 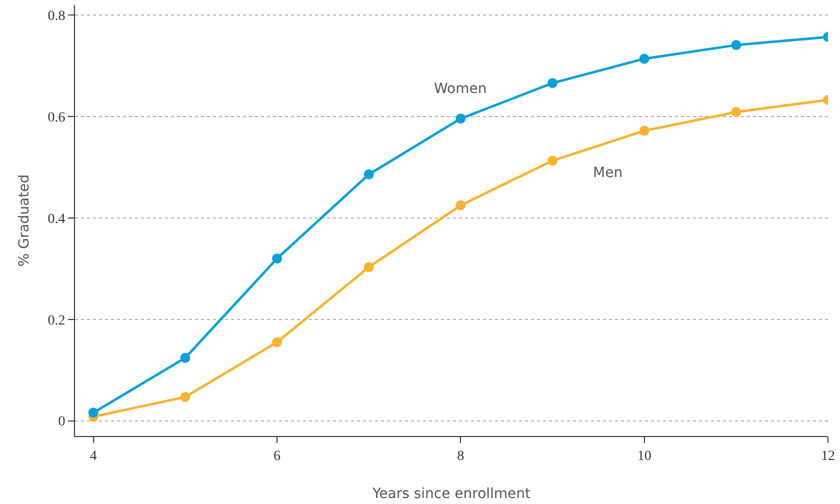 I want to click on x-tick-label: 4, so click(x=93, y=456).